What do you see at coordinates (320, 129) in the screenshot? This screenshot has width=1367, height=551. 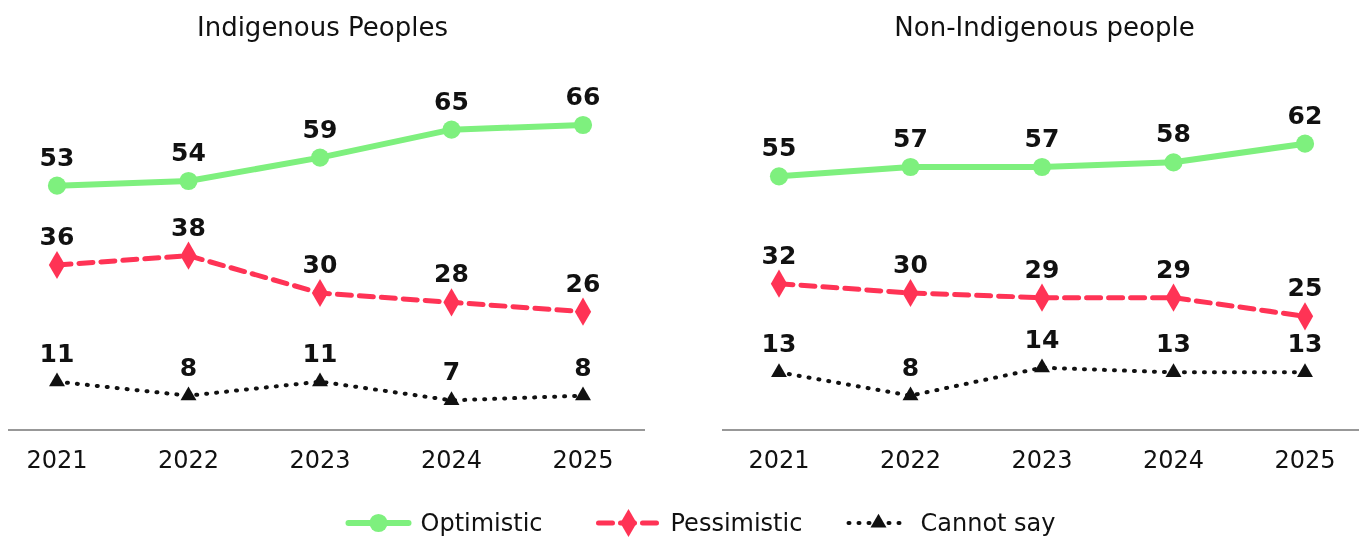 I see `data-label: 59` at bounding box center [320, 129].